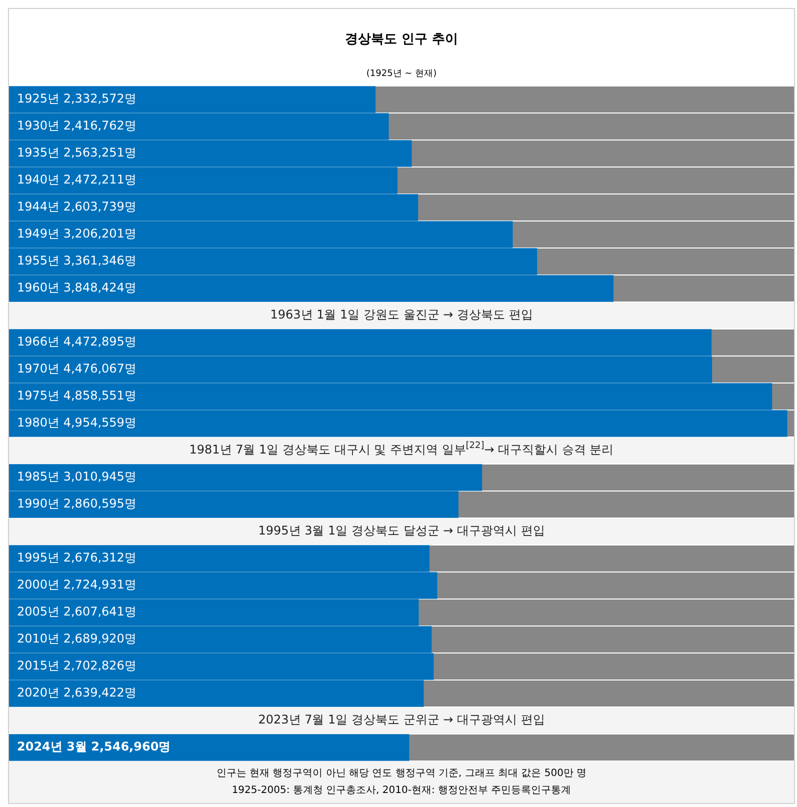  I want to click on y-tick-label: 1995년, so click(38, 557).